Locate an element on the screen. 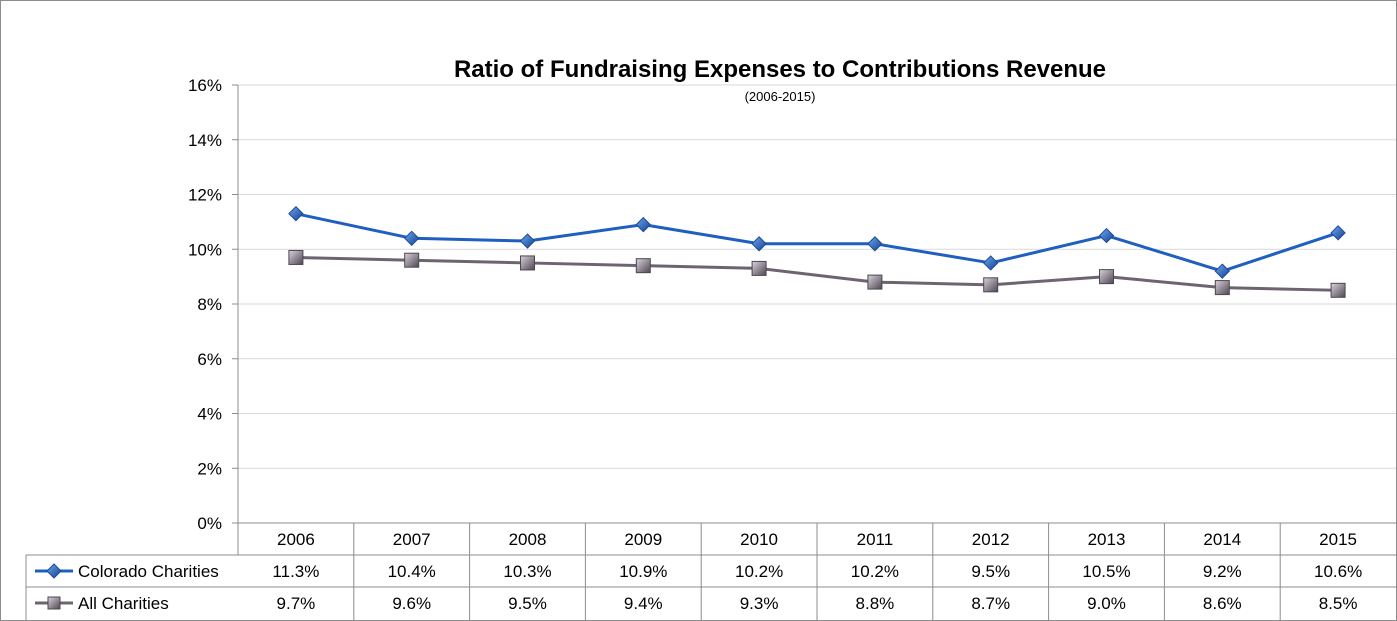 This screenshot has height=621, width=1397. series-layer is located at coordinates (817, 251).